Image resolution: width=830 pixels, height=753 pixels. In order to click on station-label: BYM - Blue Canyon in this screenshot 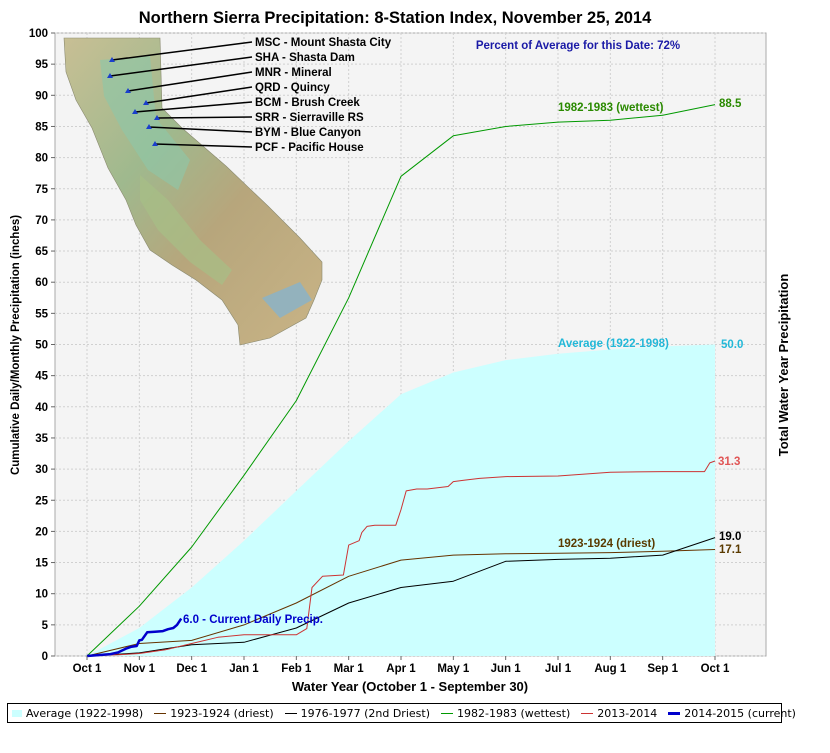, I will do `click(308, 133)`.